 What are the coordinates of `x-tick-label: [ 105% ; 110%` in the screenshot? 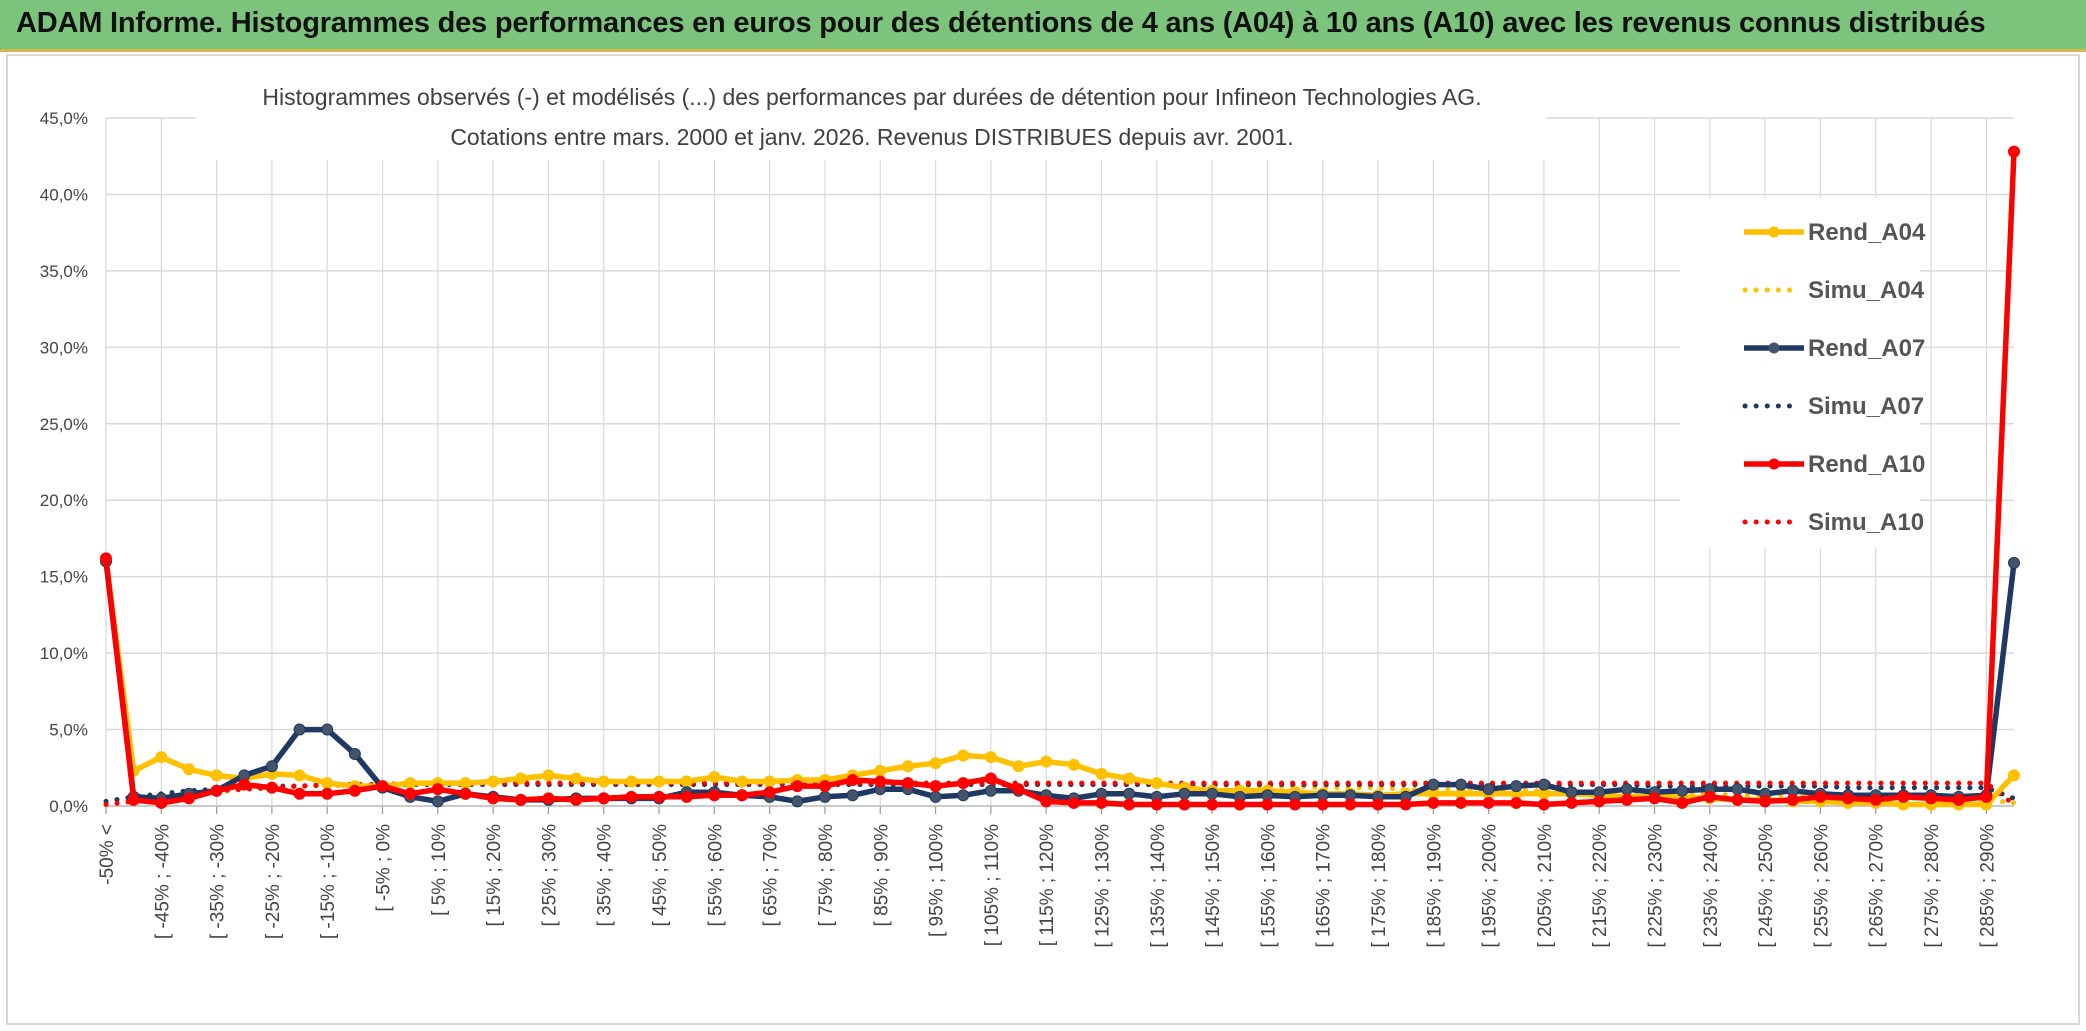 It's located at (992, 885).